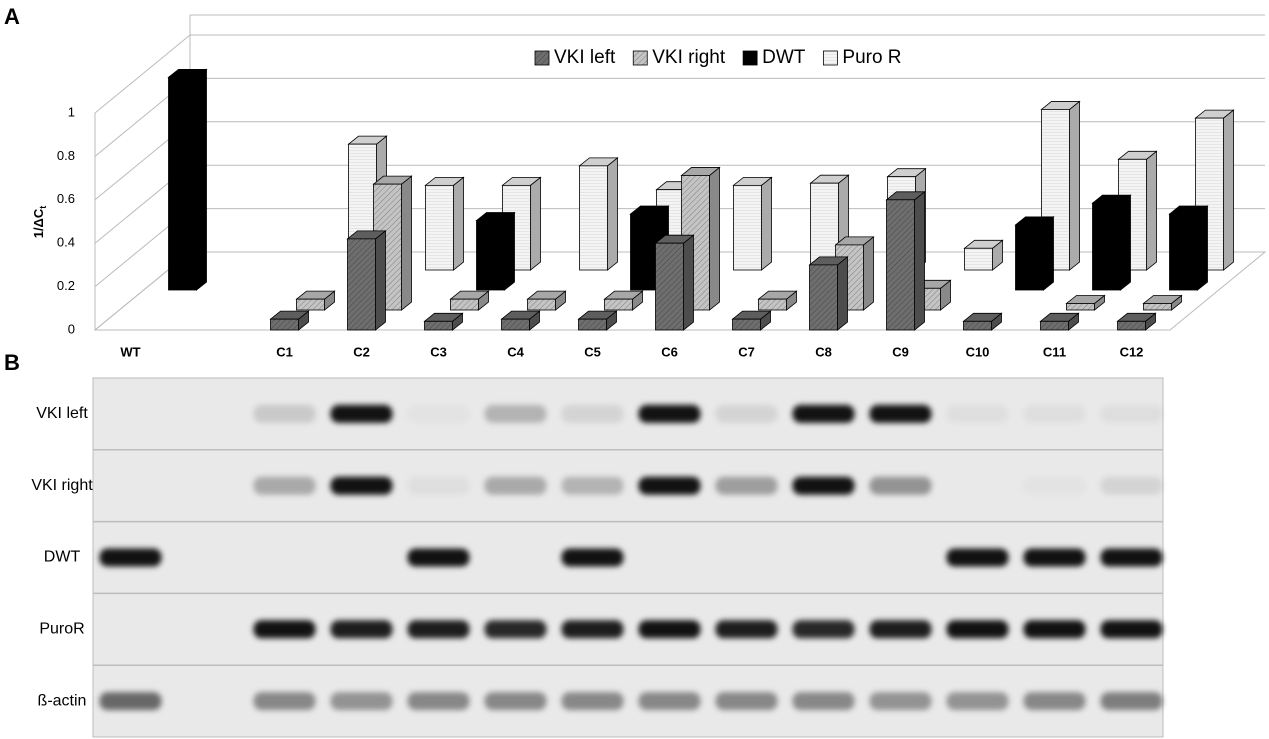 This screenshot has width=1269, height=739. Describe the element at coordinates (784, 57) in the screenshot. I see `legend-label: DWT` at that location.